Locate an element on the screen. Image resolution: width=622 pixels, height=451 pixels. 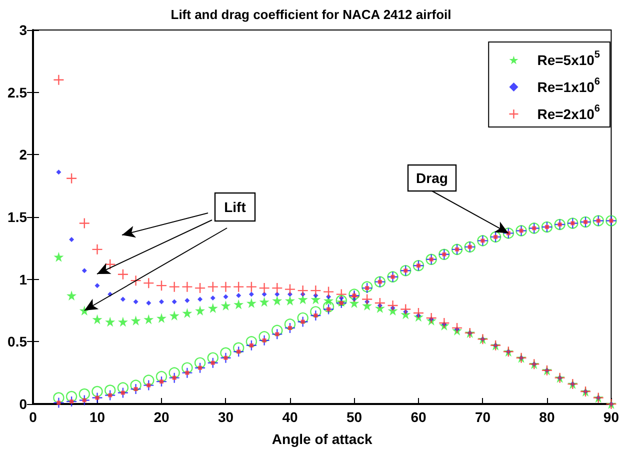
y-tick-label: 3 is located at coordinates (23, 30).